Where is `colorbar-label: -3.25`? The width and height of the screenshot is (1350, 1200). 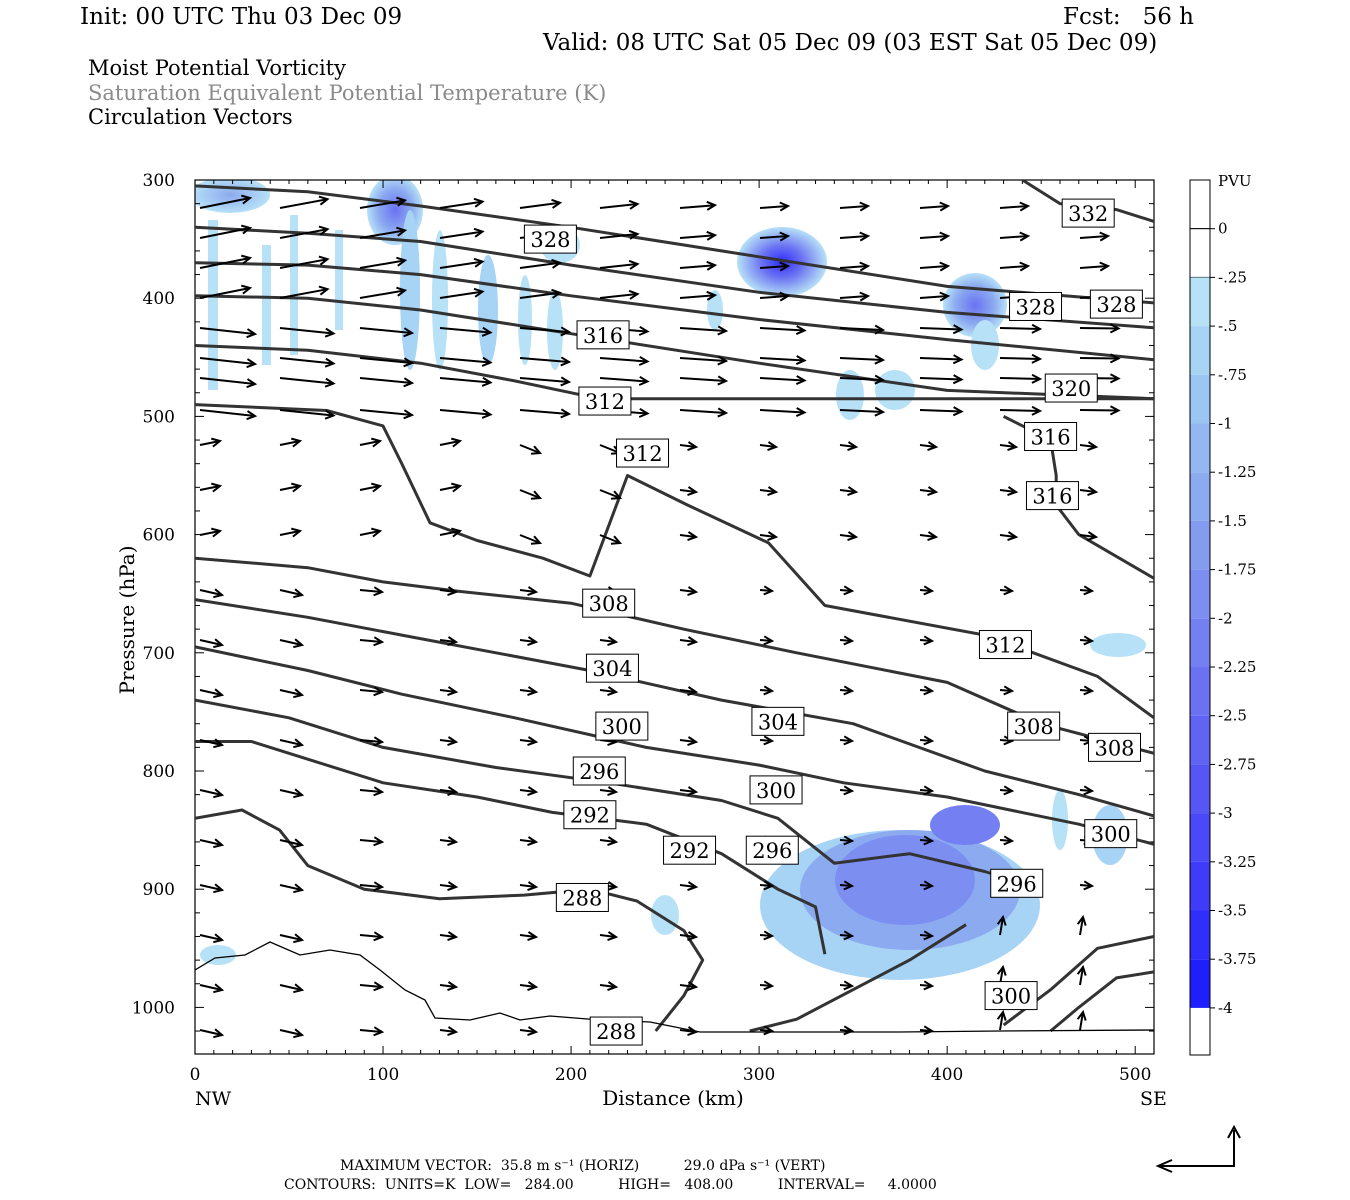 colorbar-label: -3.25 is located at coordinates (1237, 862).